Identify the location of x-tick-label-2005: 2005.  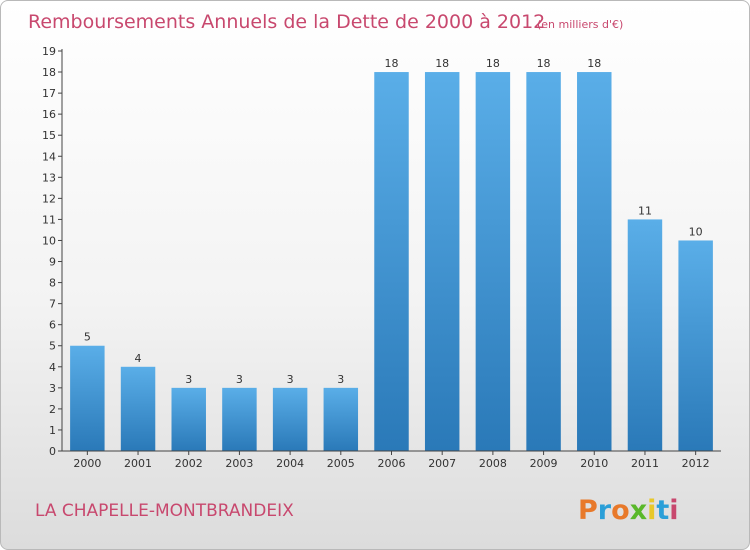
(341, 463).